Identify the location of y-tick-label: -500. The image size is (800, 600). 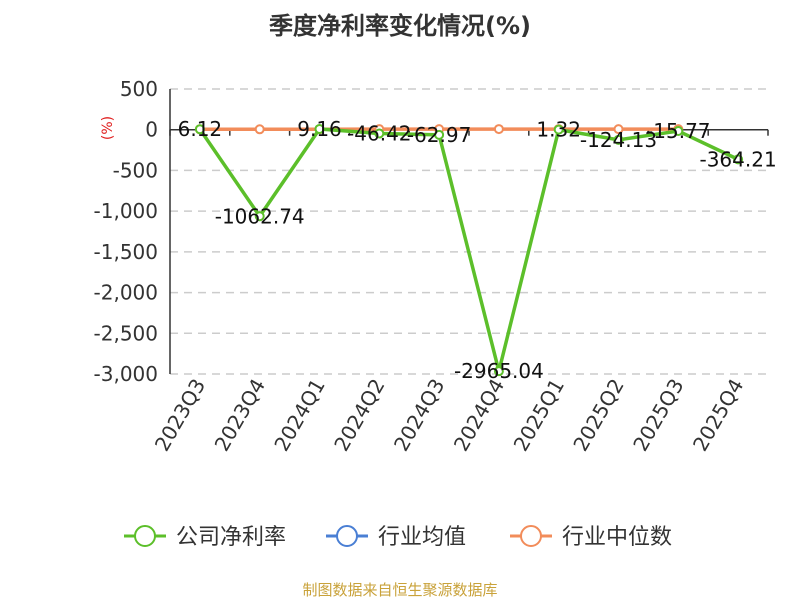
(135, 170).